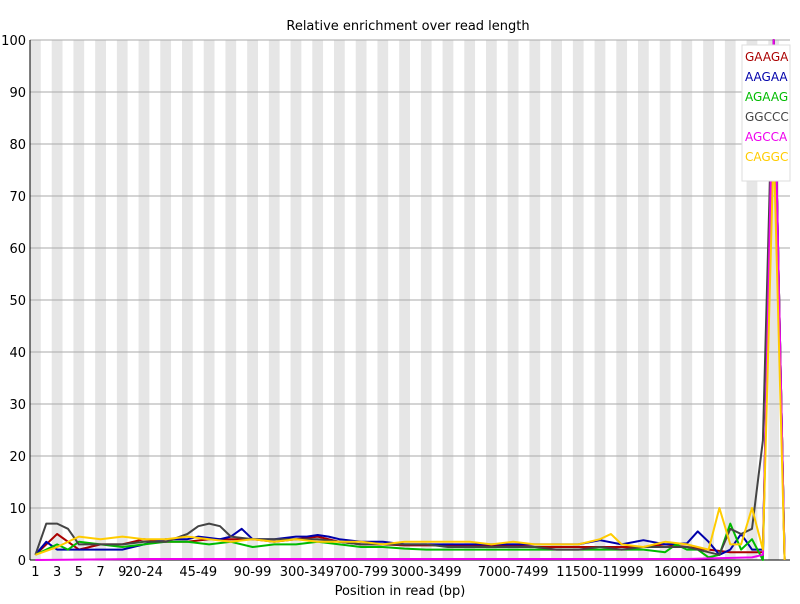 The height and width of the screenshot is (604, 800). What do you see at coordinates (17, 457) in the screenshot?
I see `y-tick-label: 20` at bounding box center [17, 457].